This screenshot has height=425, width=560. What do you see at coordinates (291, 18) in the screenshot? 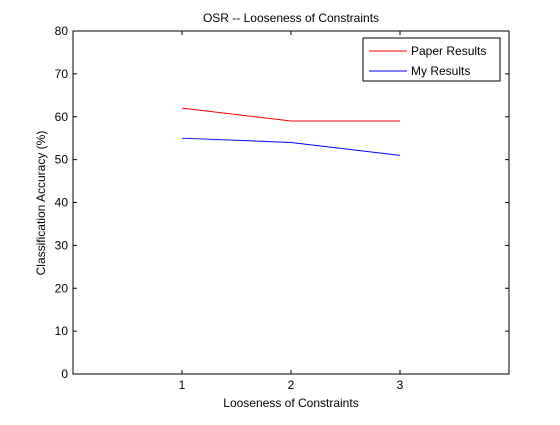
I see `chart-title: OSR -- Looseness of Constraints` at bounding box center [291, 18].